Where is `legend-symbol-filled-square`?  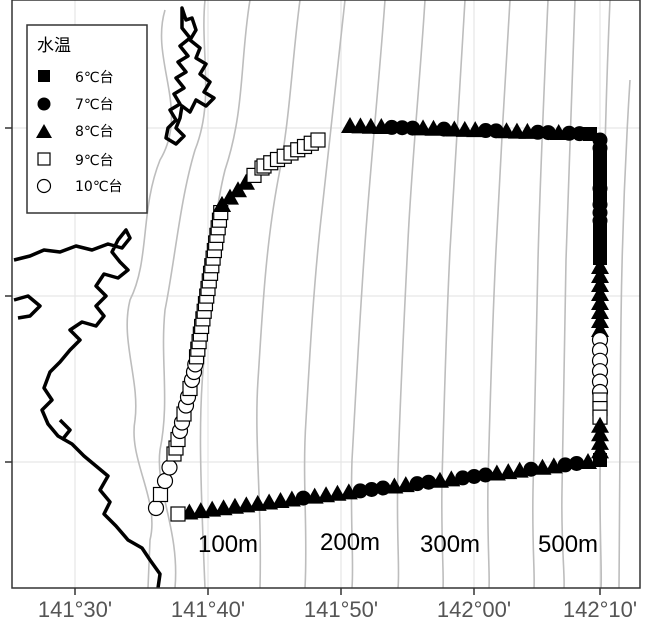
legend-symbol-filled-square is located at coordinates (44, 76).